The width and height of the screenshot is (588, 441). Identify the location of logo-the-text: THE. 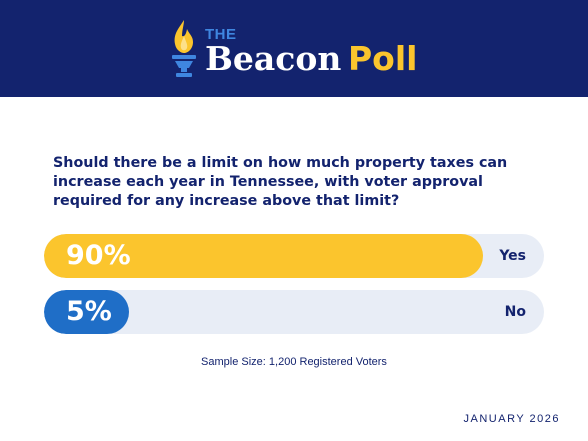
(221, 34).